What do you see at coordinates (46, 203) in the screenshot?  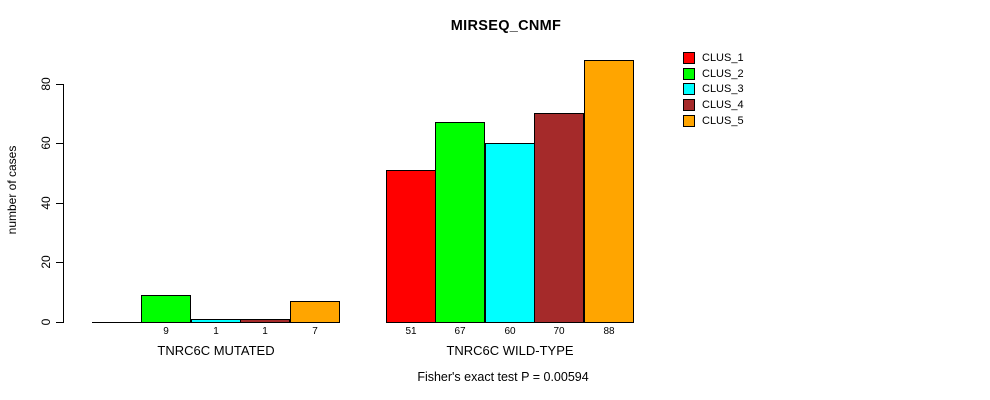 I see `y-tick-label: 40` at bounding box center [46, 203].